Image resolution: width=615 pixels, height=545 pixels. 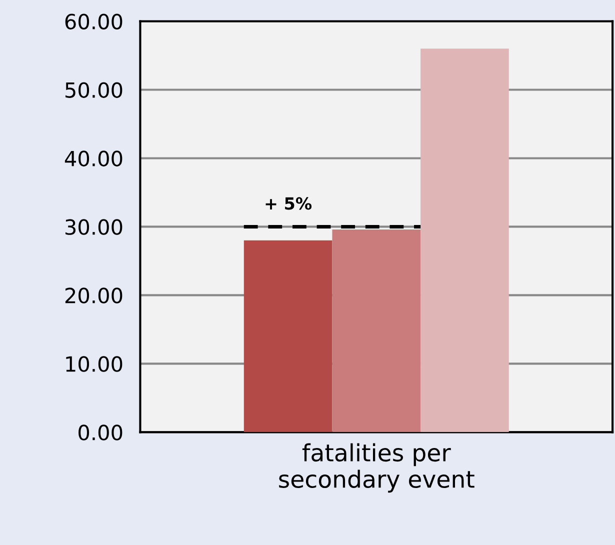 I want to click on y-tick-label: 0.00, so click(x=100, y=432).